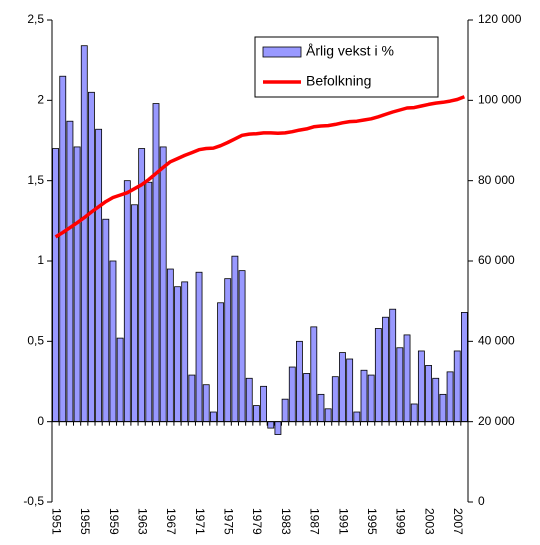 The height and width of the screenshot is (545, 540). I want to click on x-tick-label: 1979, so click(257, 521).